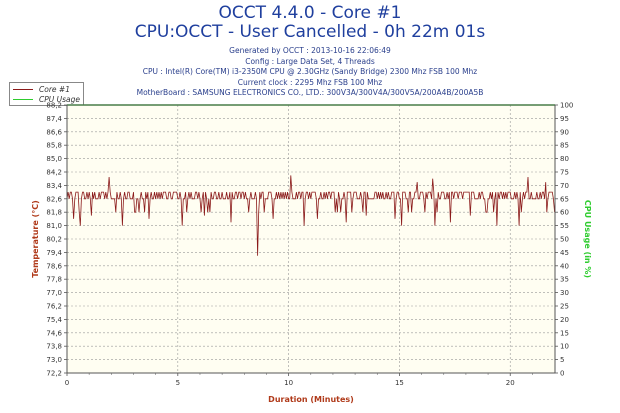 The width and height of the screenshot is (620, 413). I want to click on y2-tick-label: 60, so click(564, 213).